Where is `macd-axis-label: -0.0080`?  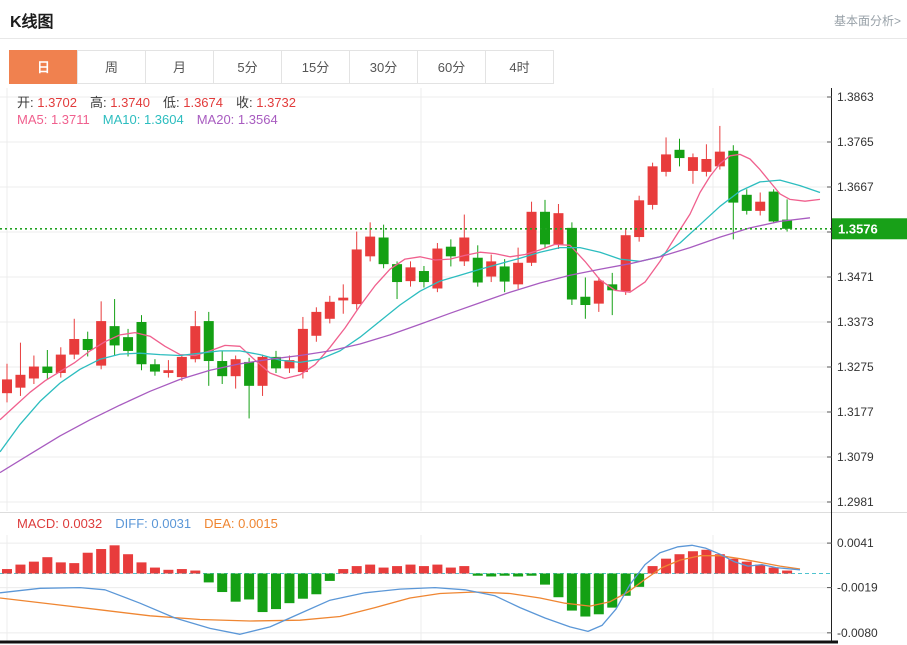 macd-axis-label: -0.0080 is located at coordinates (857, 633).